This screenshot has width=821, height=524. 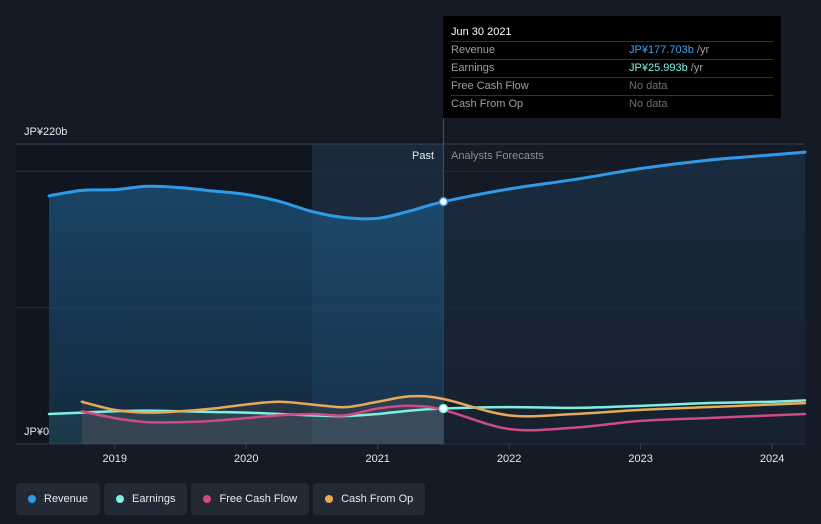 What do you see at coordinates (377, 459) in the screenshot?
I see `x-tick-label: 2021` at bounding box center [377, 459].